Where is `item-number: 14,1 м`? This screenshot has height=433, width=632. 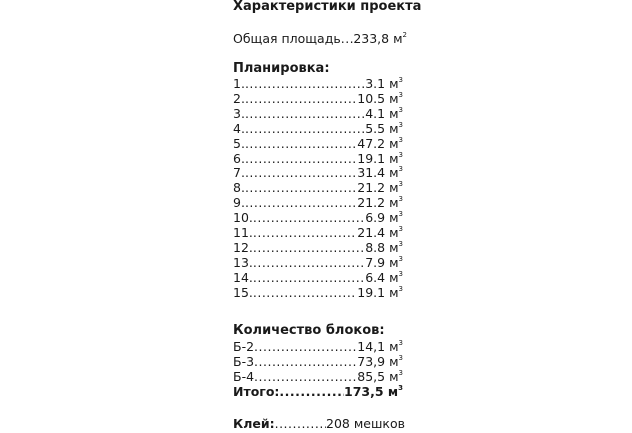 item-number: 14,1 м is located at coordinates (378, 346).